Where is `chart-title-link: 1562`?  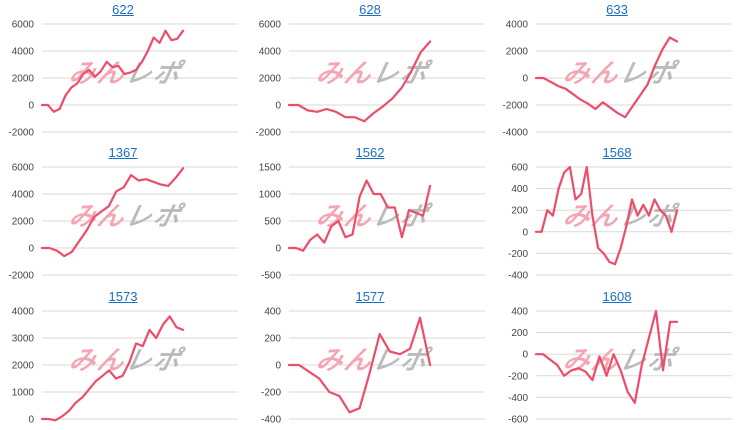 chart-title-link: 1562 is located at coordinates (370, 152).